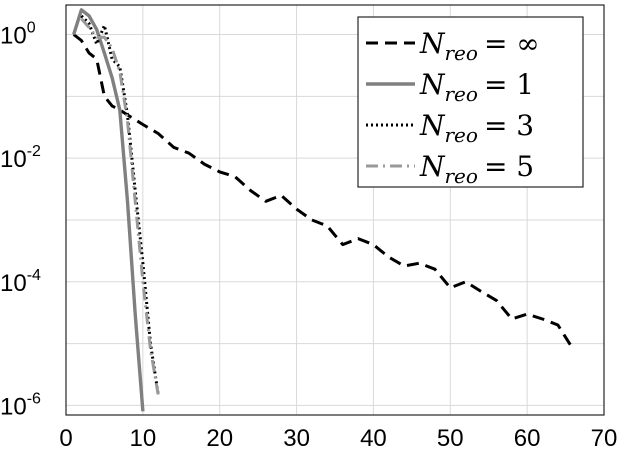 This screenshot has height=454, width=621. What do you see at coordinates (219, 438) in the screenshot?
I see `x-tick-label: 20` at bounding box center [219, 438].